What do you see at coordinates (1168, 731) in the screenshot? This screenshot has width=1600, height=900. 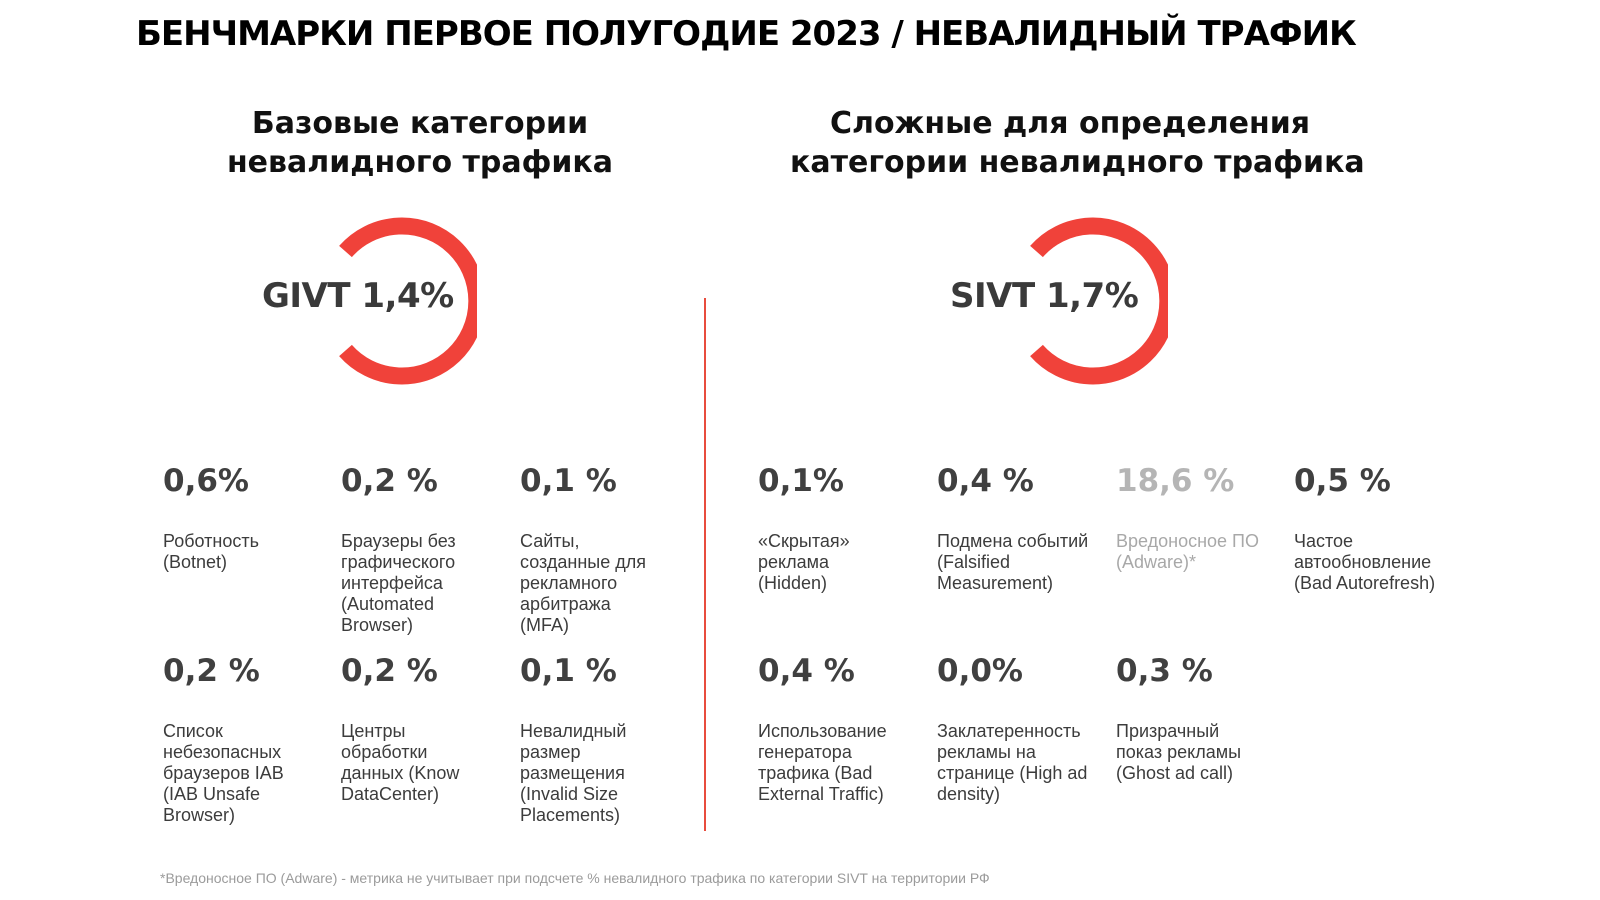 I see `metric-label-line: Призрачный` at bounding box center [1168, 731].